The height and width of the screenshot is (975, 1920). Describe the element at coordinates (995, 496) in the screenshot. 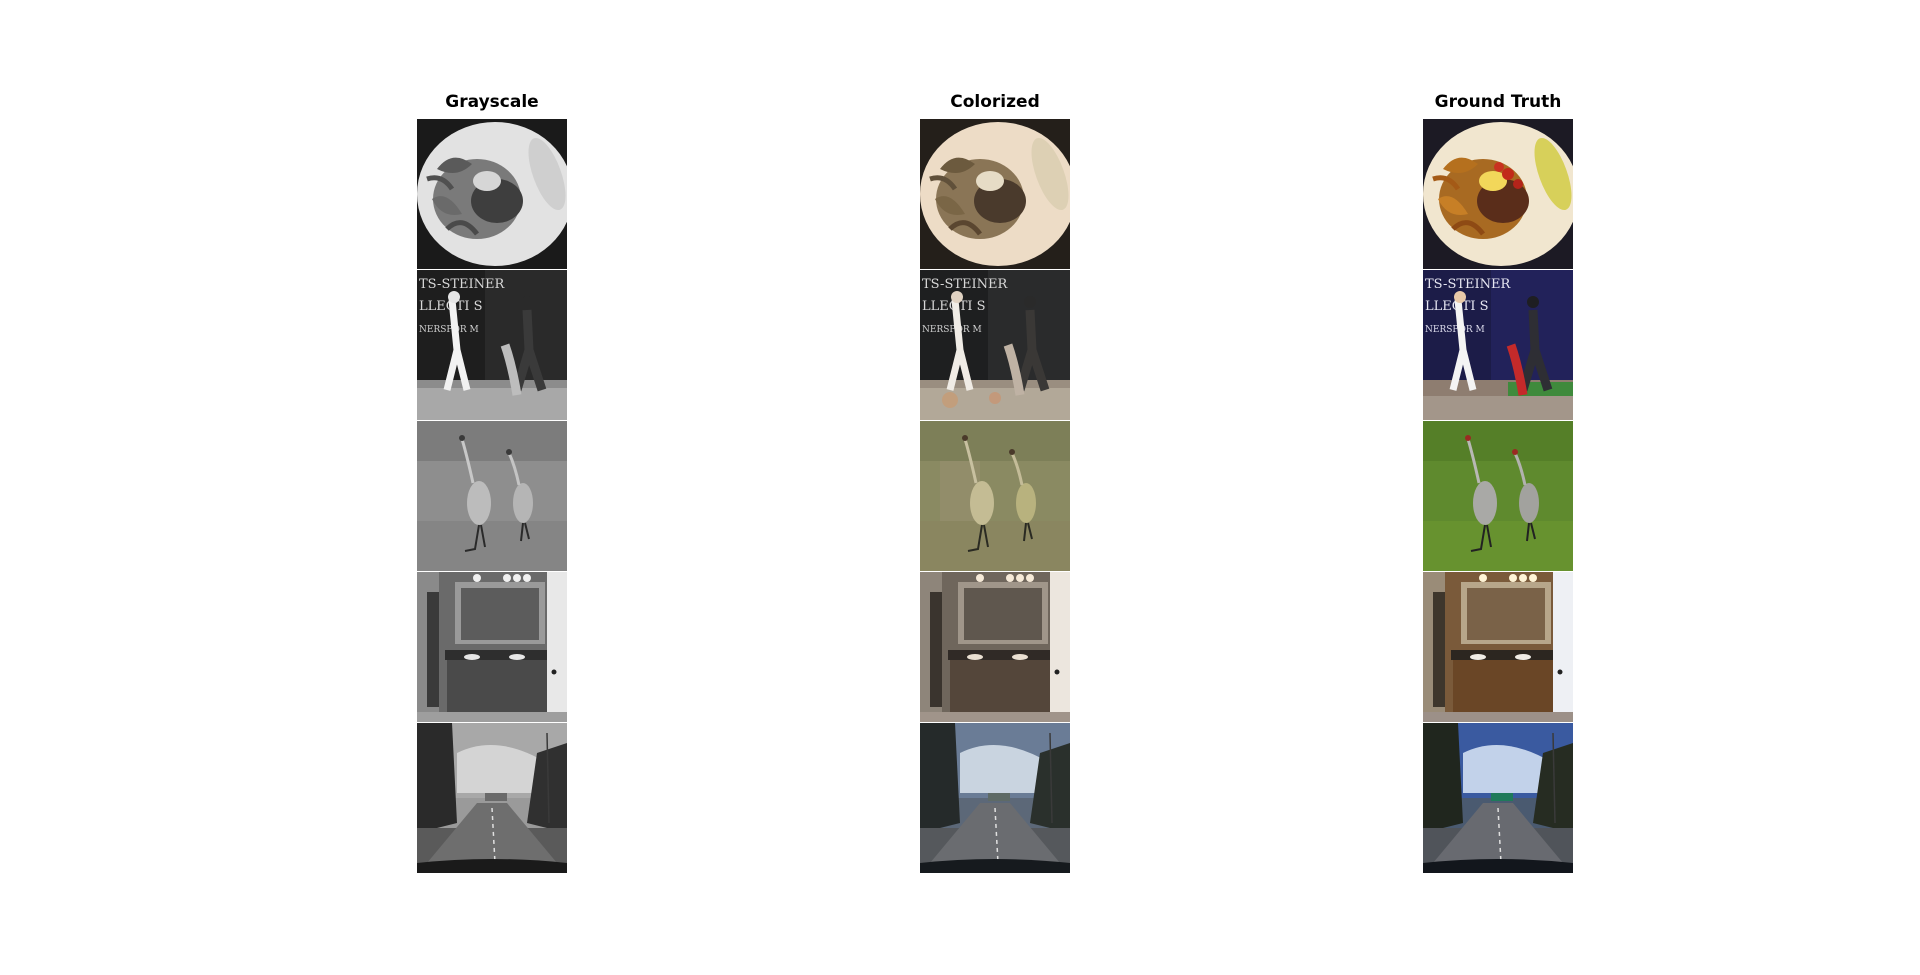

I see `image-colorized-cranes` at that location.